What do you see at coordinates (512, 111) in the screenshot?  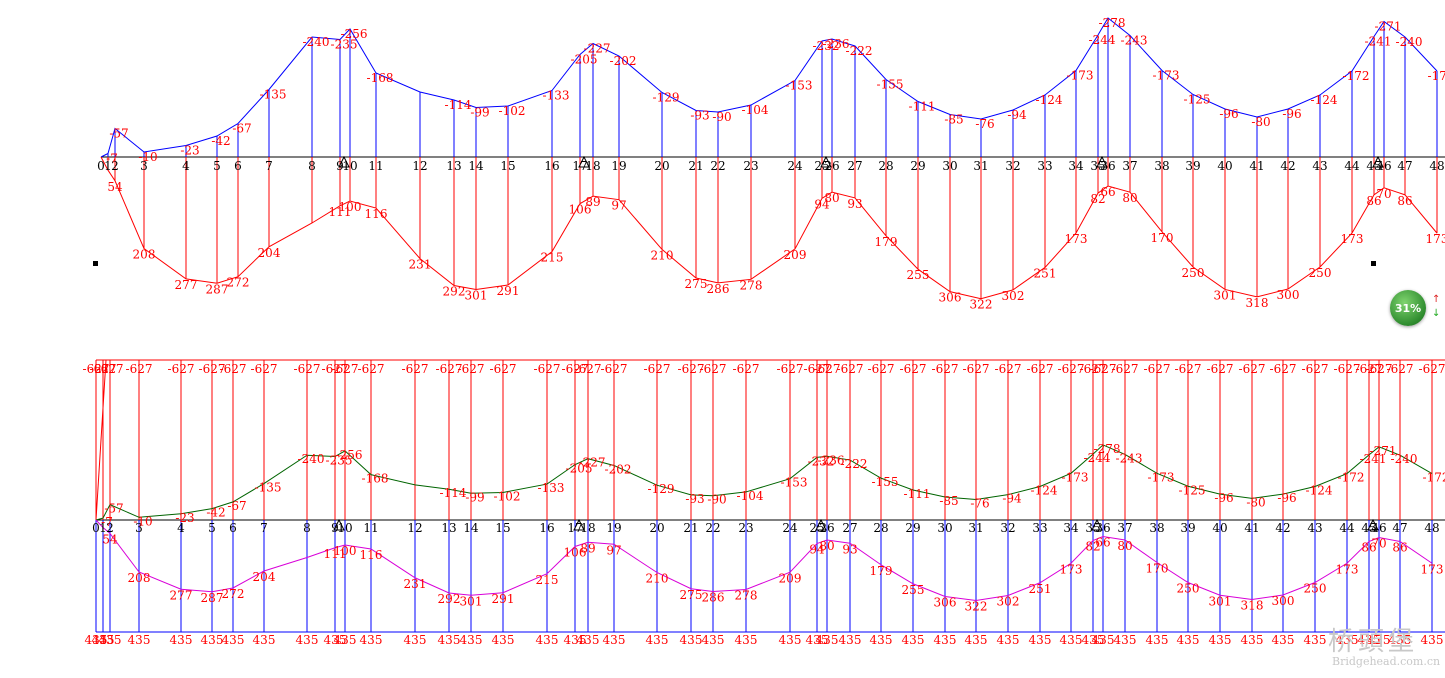 I see `top-neg-value-label: -102` at bounding box center [512, 111].